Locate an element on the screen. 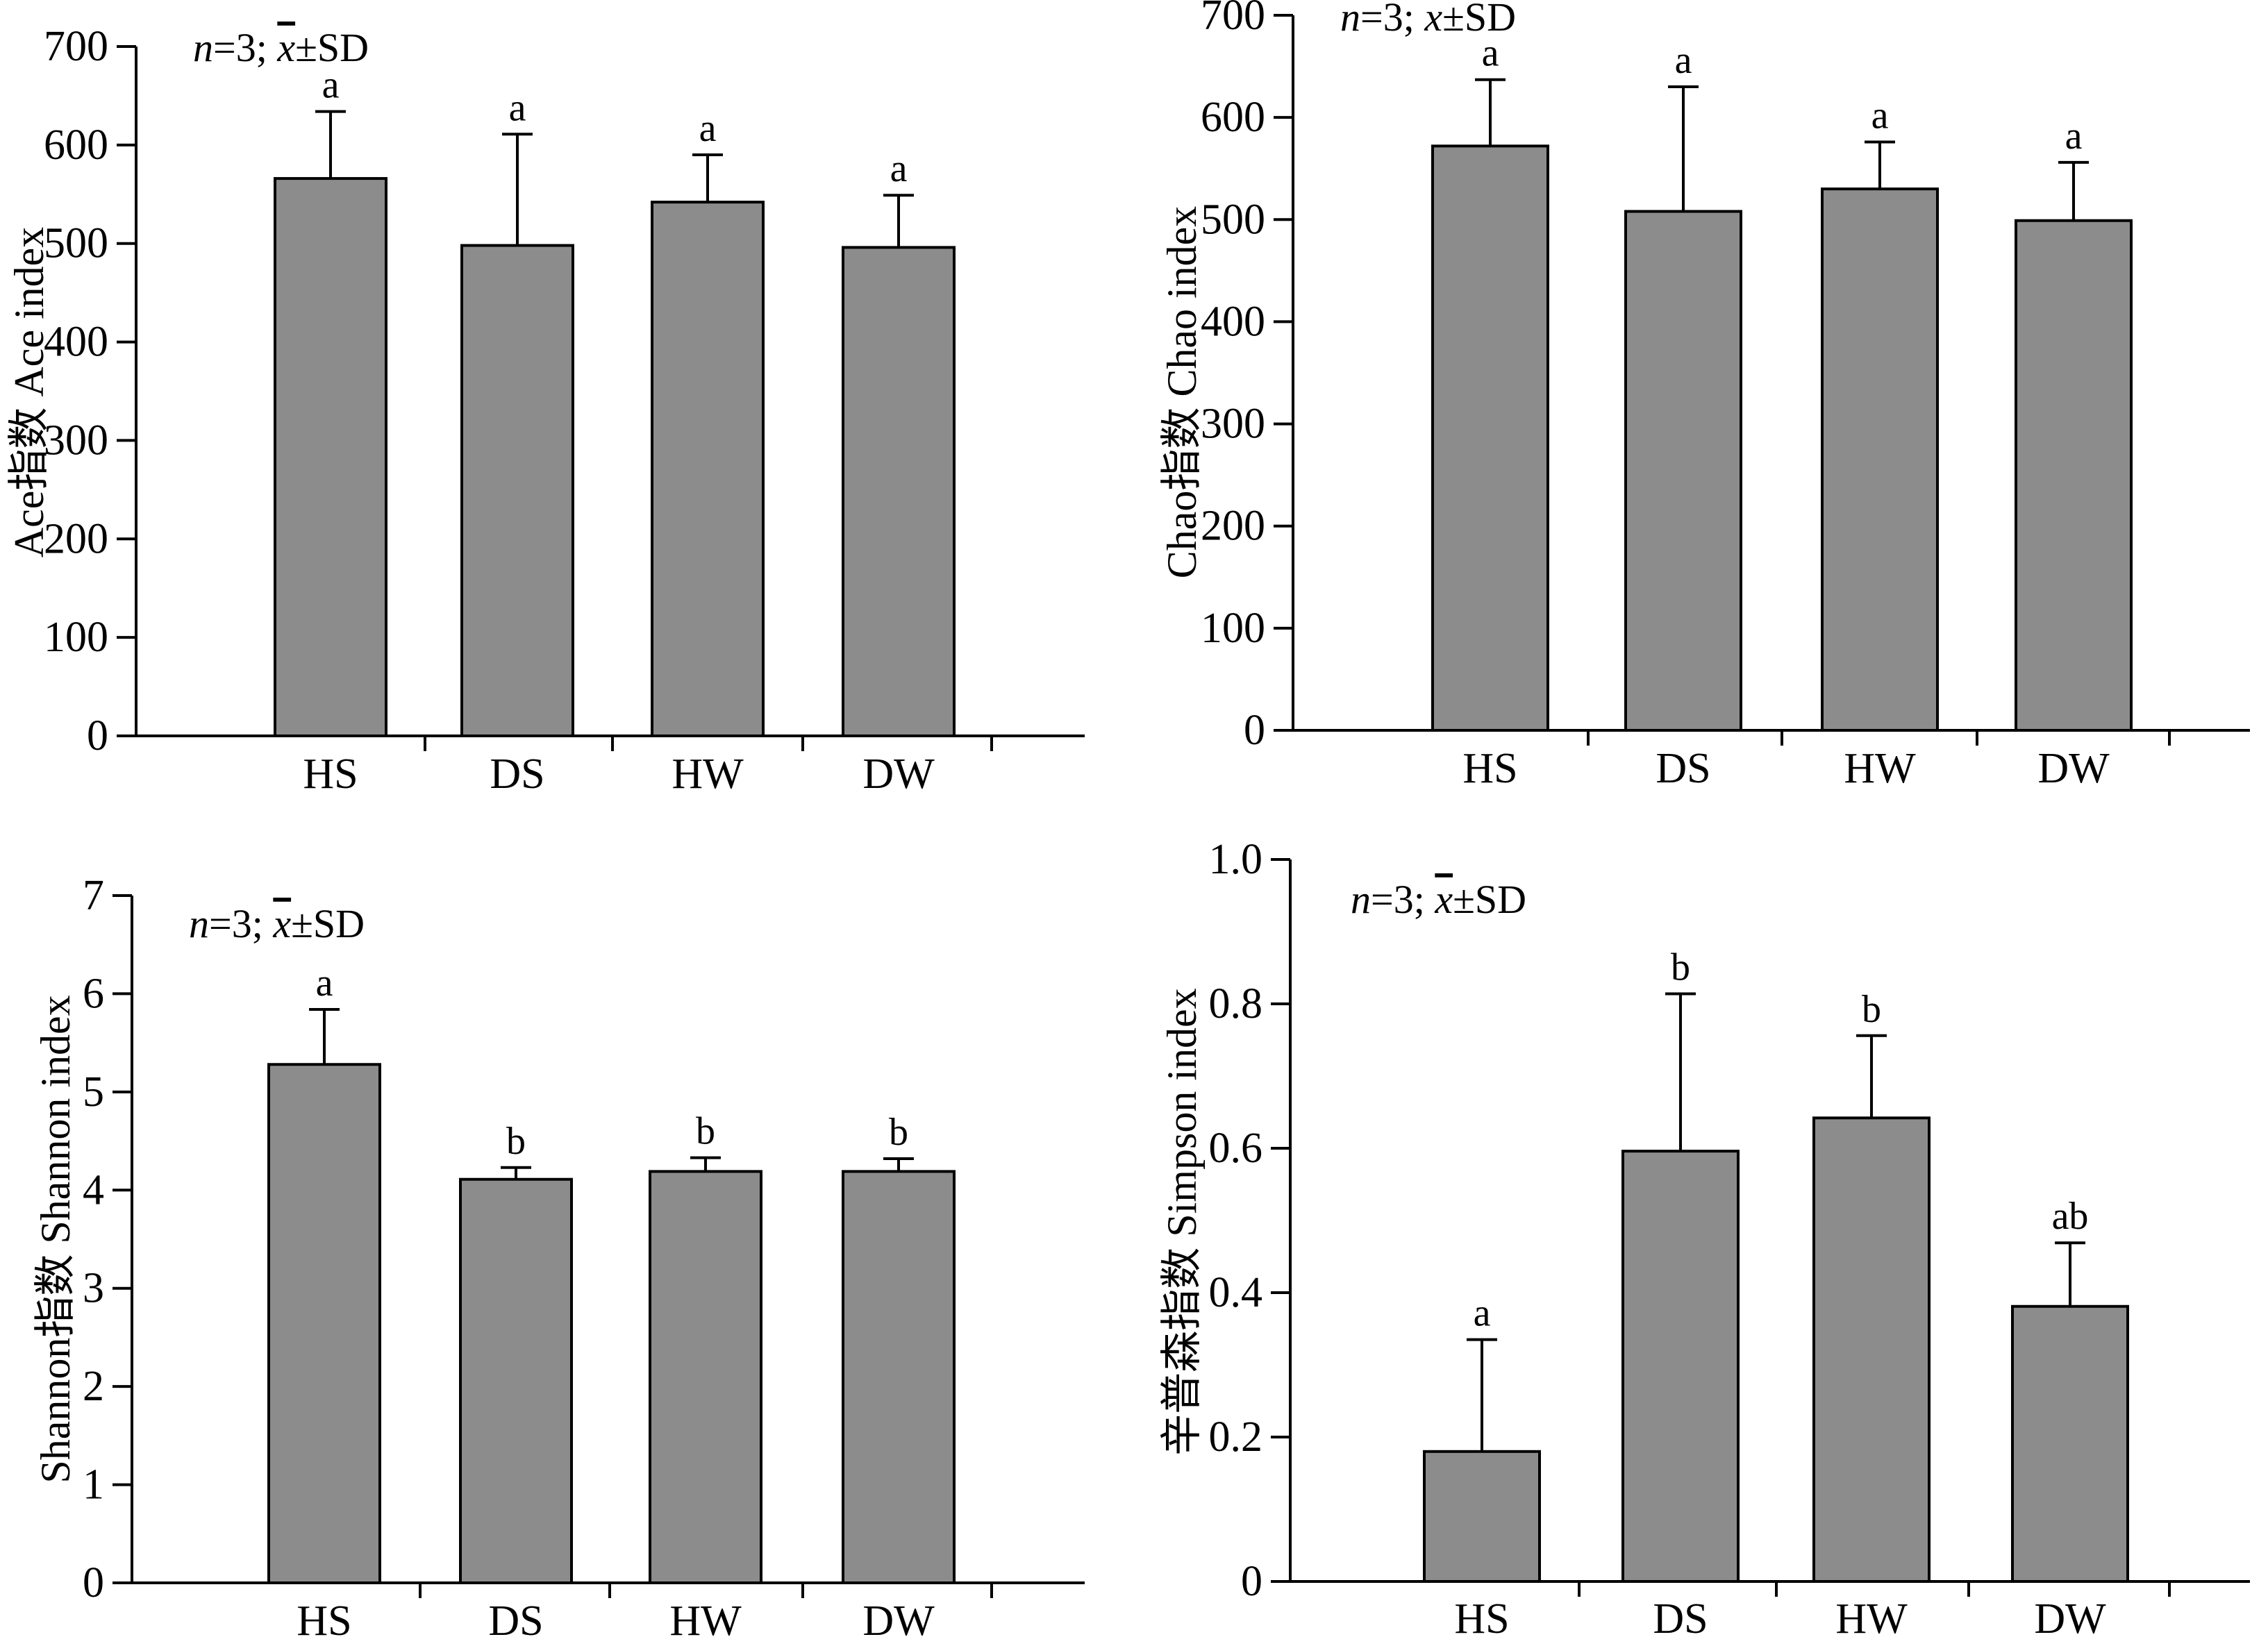  y-tick-label: 2 is located at coordinates (93, 1386).